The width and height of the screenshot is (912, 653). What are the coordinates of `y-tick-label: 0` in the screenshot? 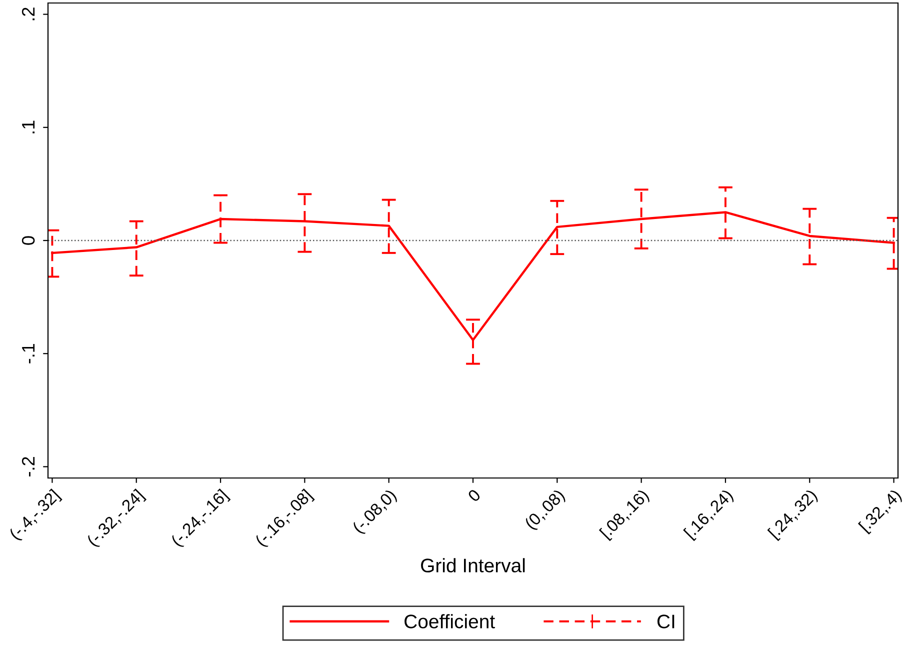 It's located at (28, 240).